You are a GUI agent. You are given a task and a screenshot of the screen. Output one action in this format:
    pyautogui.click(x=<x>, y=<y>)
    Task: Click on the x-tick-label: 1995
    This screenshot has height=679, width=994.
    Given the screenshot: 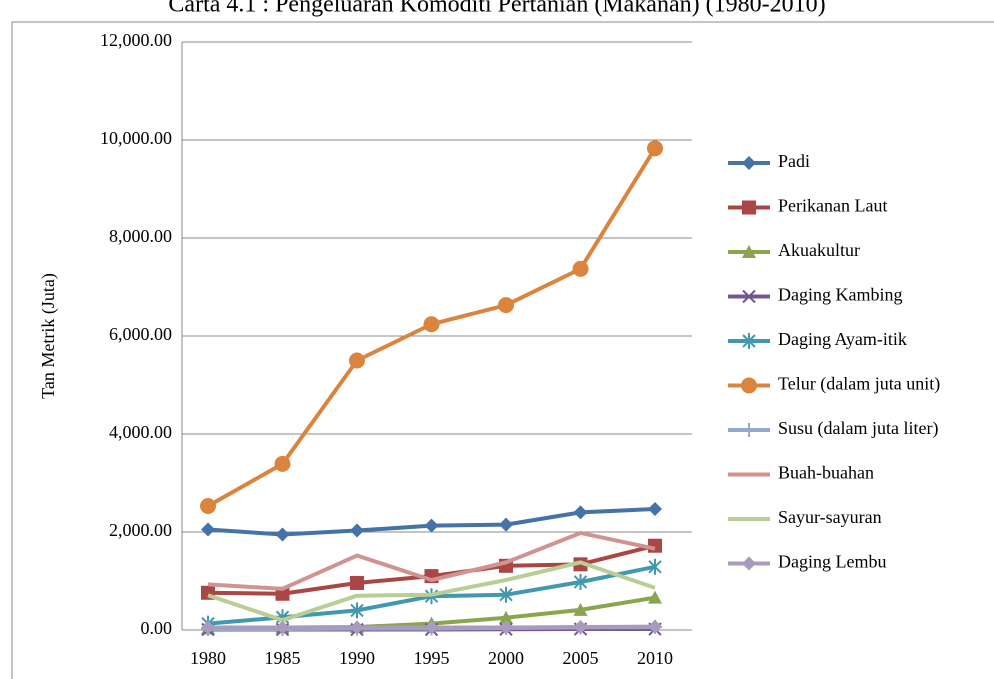 What is the action you would take?
    pyautogui.click(x=432, y=658)
    